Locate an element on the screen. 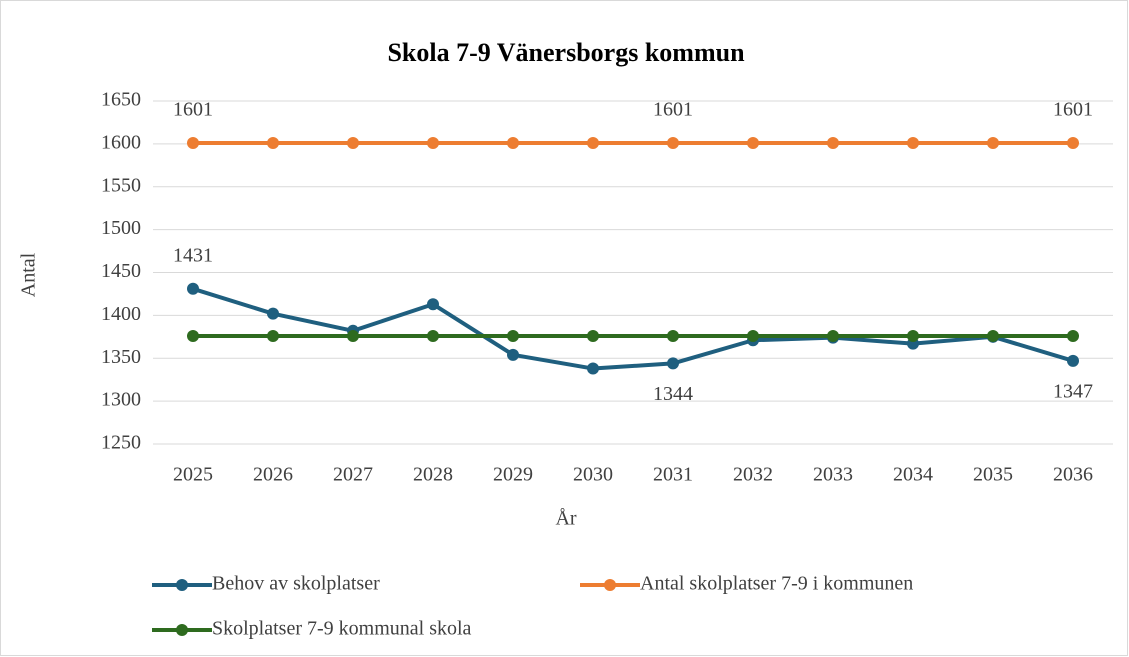 Image resolution: width=1129 pixels, height=657 pixels. x-tick-label: 2027 is located at coordinates (353, 475).